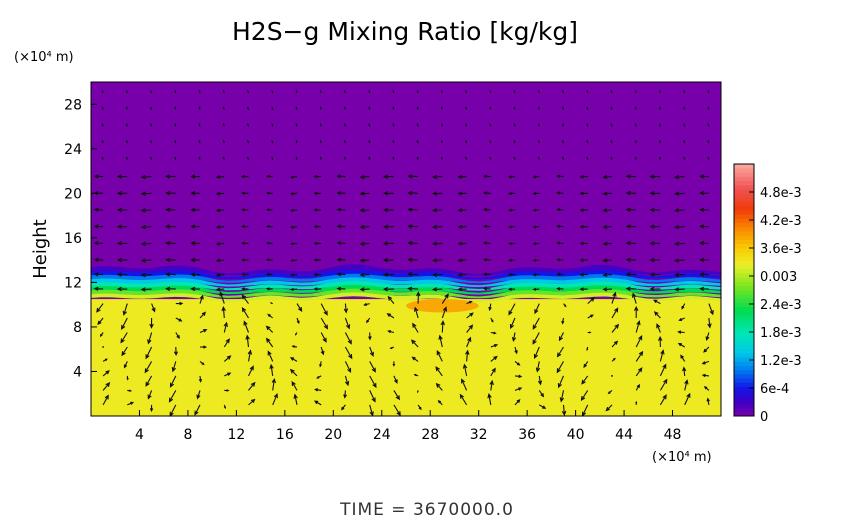  I want to click on y-tick-label: 8, so click(77, 328).